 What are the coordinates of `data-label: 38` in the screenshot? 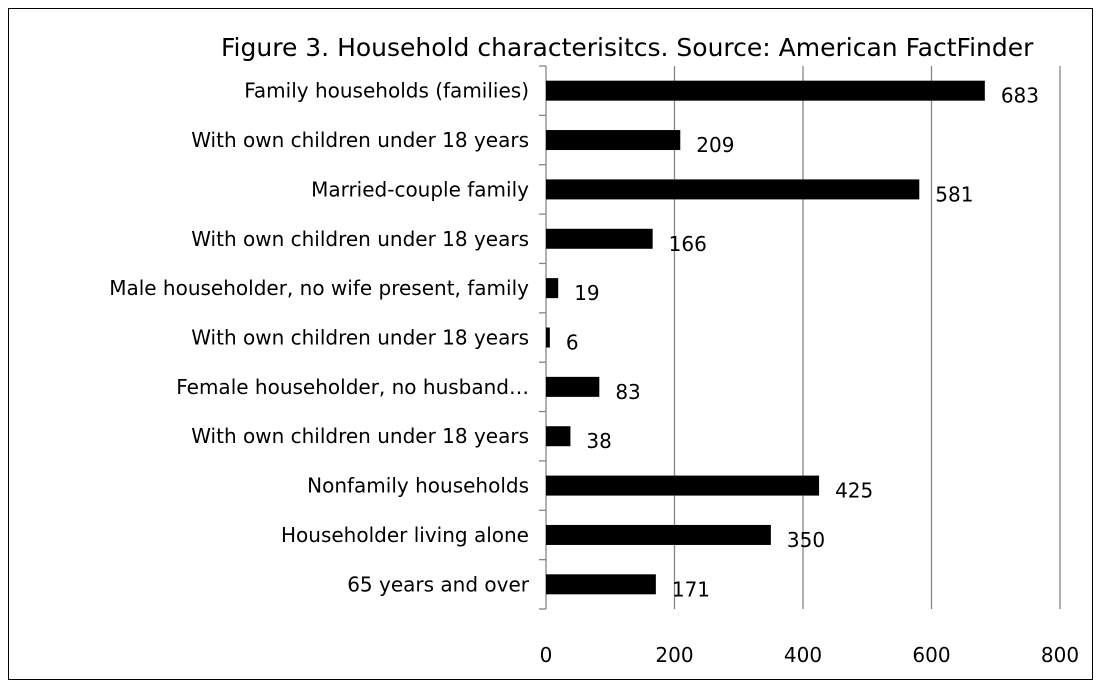 It's located at (598, 441).